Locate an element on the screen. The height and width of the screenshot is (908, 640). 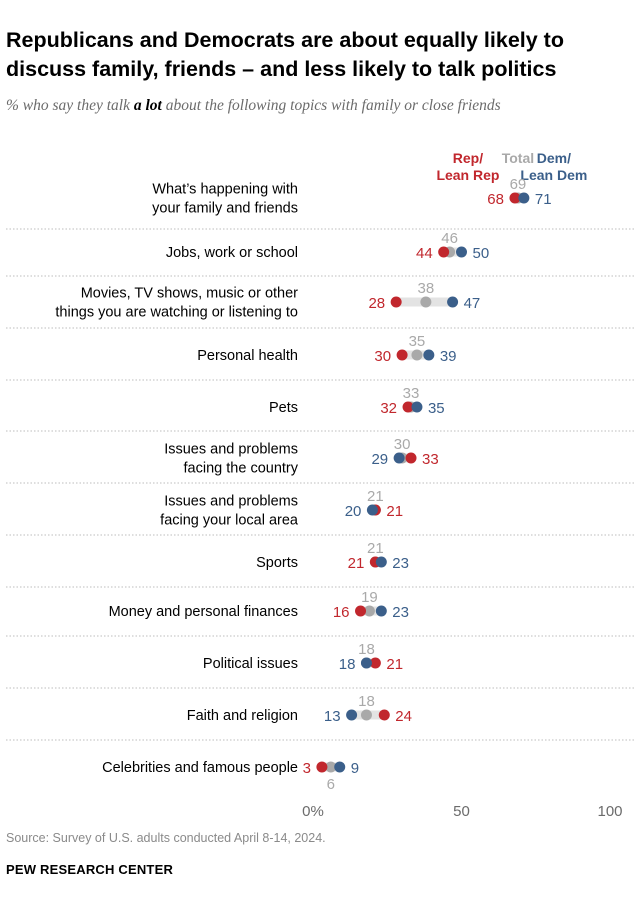
subtitle-emphasis: a lot is located at coordinates (147, 105).